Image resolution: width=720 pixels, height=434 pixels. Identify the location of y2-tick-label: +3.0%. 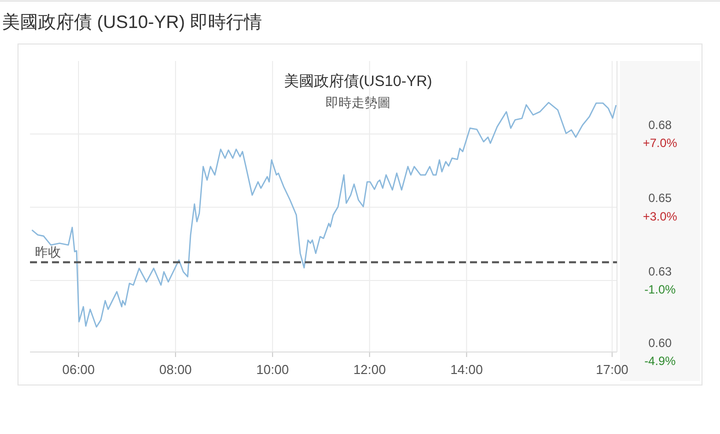
(660, 216).